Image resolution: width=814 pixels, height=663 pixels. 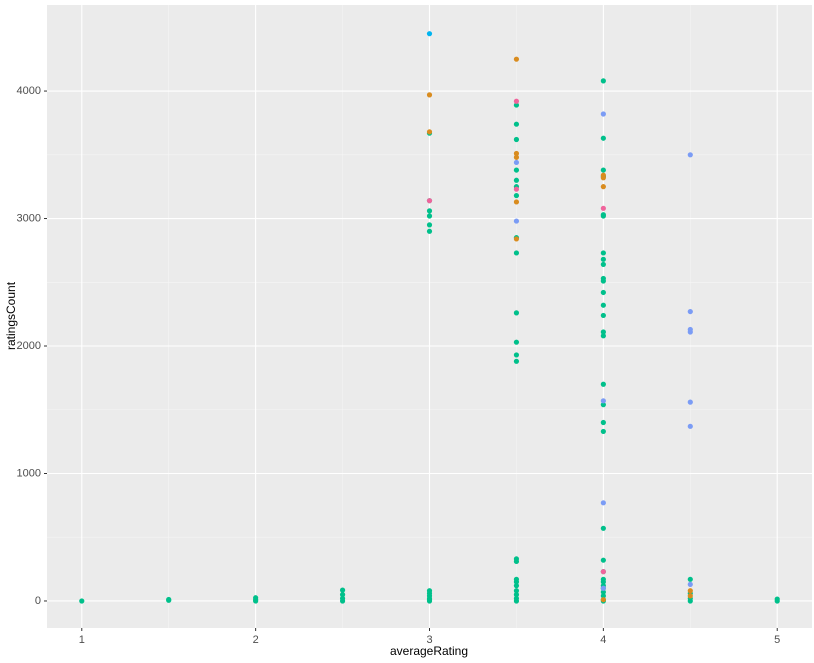 I want to click on y-tick-label: 2000, so click(x=29, y=346).